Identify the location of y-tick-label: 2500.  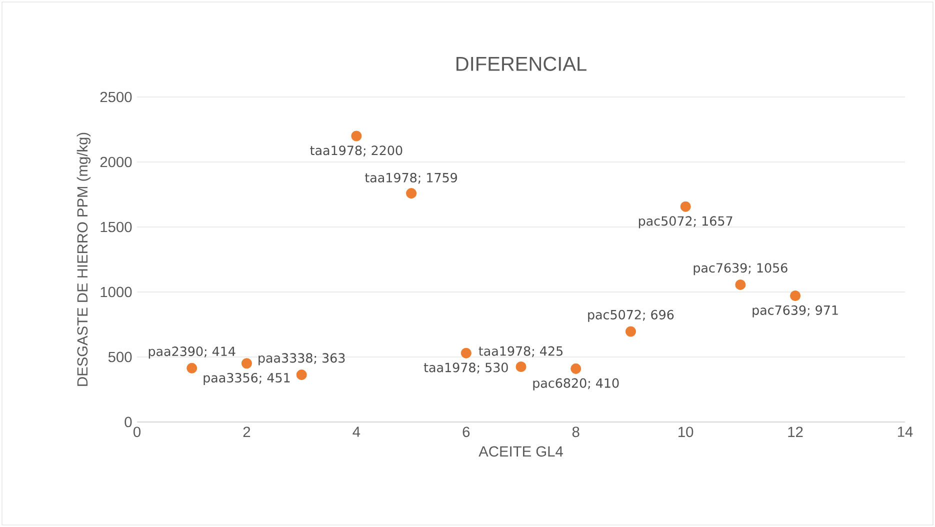
(116, 97).